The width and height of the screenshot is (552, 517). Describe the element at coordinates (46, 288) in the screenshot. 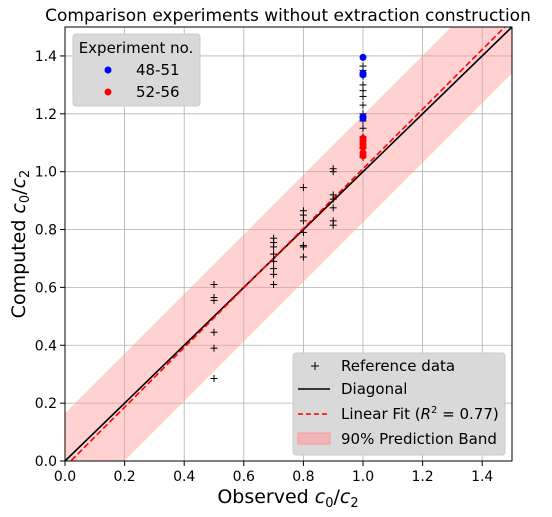

I see `y-tick-label: 0.6` at that location.